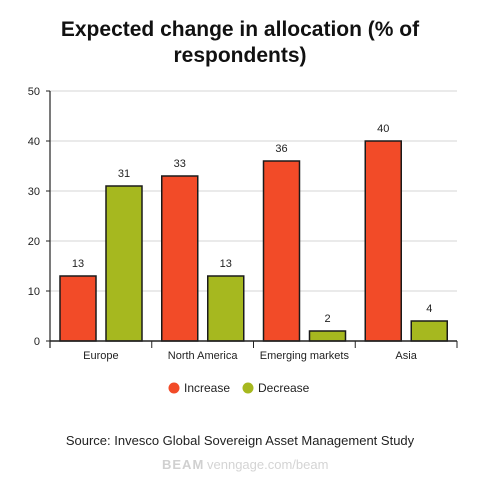 Image resolution: width=480 pixels, height=480 pixels. I want to click on bar-decrease-north-america, so click(226, 308).